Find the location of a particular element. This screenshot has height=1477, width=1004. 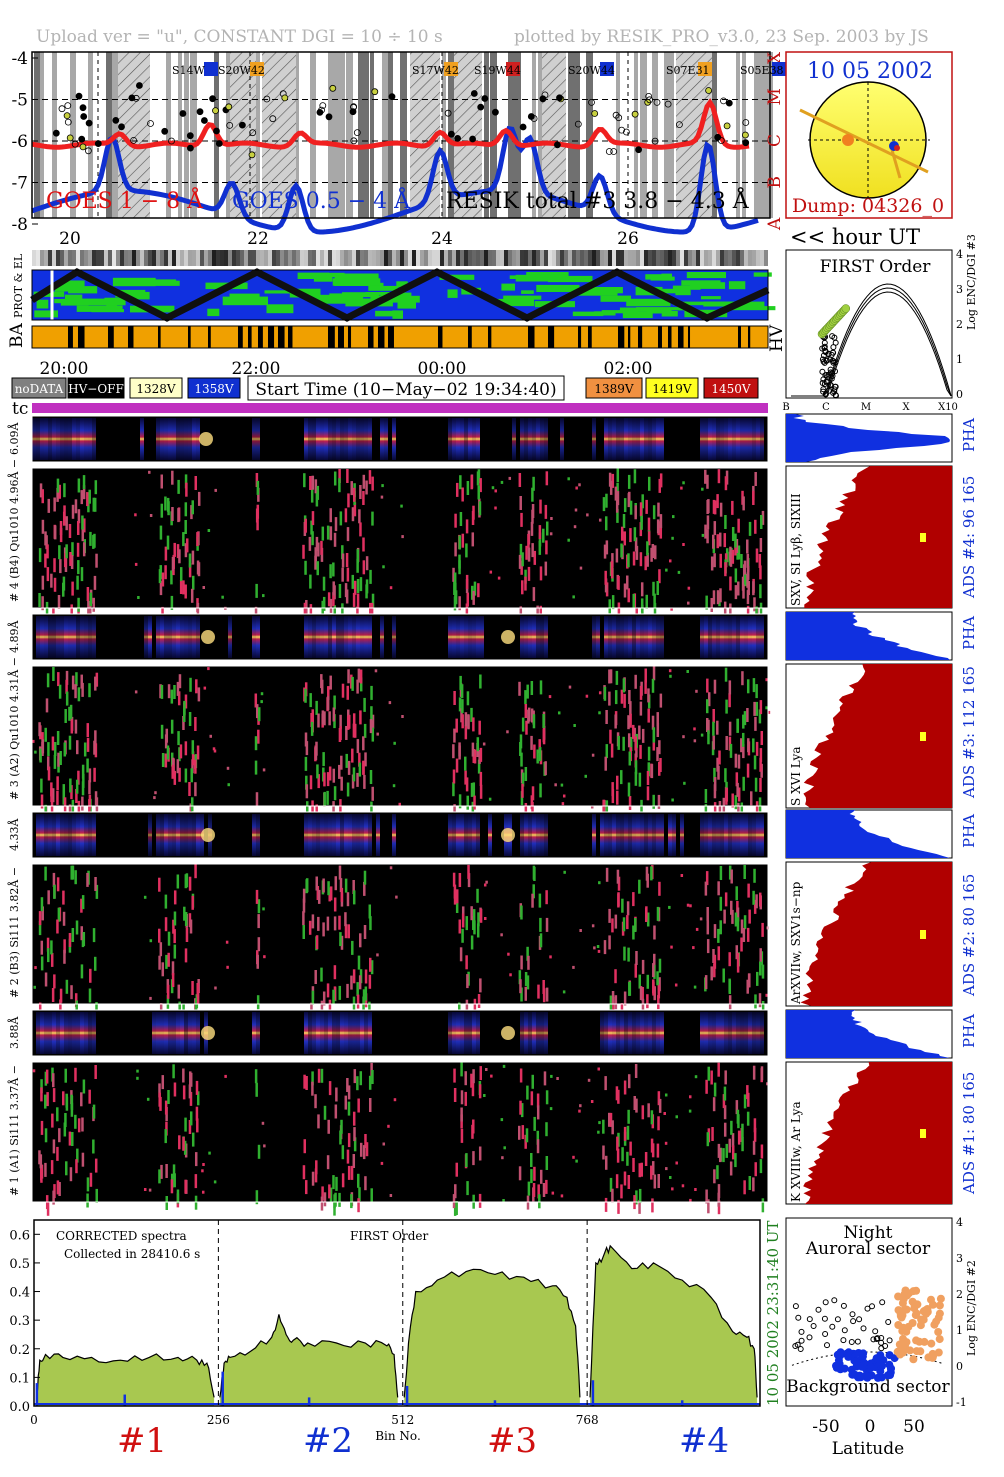

spectrum-y-tick-label: 0.5 is located at coordinates (19, 1264).